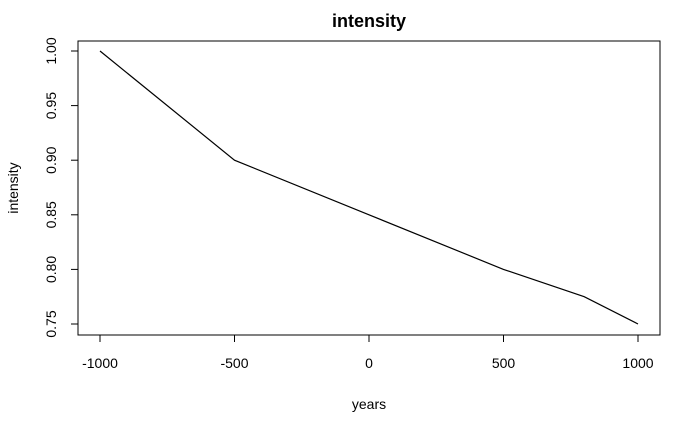 Image resolution: width=700 pixels, height=432 pixels. I want to click on y-tick-label: 0.95, so click(51, 105).